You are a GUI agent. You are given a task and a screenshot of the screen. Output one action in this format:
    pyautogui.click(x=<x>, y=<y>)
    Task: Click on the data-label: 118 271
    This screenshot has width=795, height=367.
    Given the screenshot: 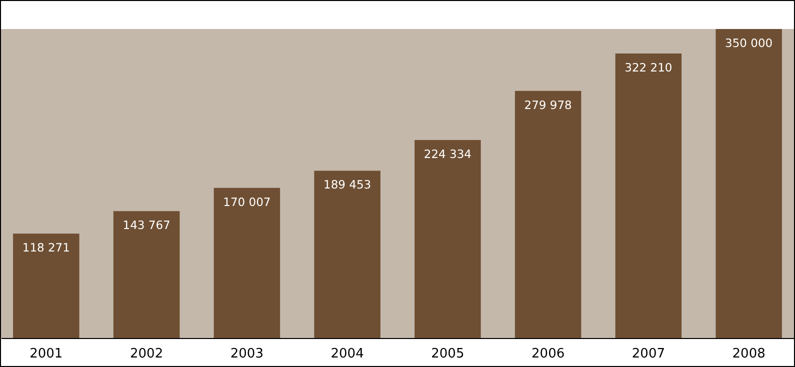 What is the action you would take?
    pyautogui.click(x=46, y=247)
    